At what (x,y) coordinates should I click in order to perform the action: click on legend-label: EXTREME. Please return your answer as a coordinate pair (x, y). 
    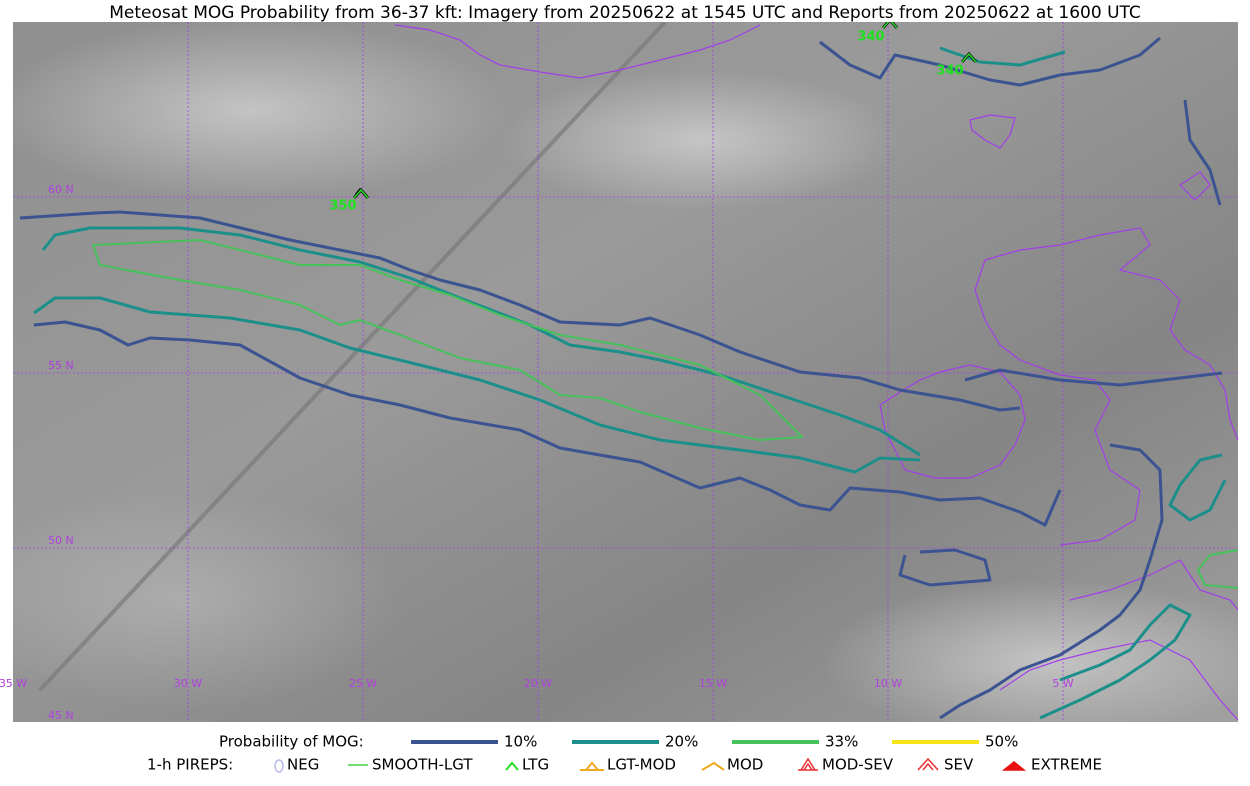
    Looking at the image, I should click on (1066, 765).